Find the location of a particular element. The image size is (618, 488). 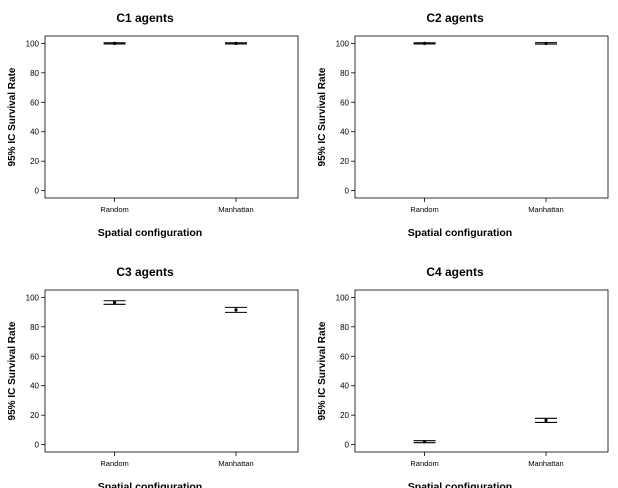

chart-title: C3 agents is located at coordinates (145, 272).